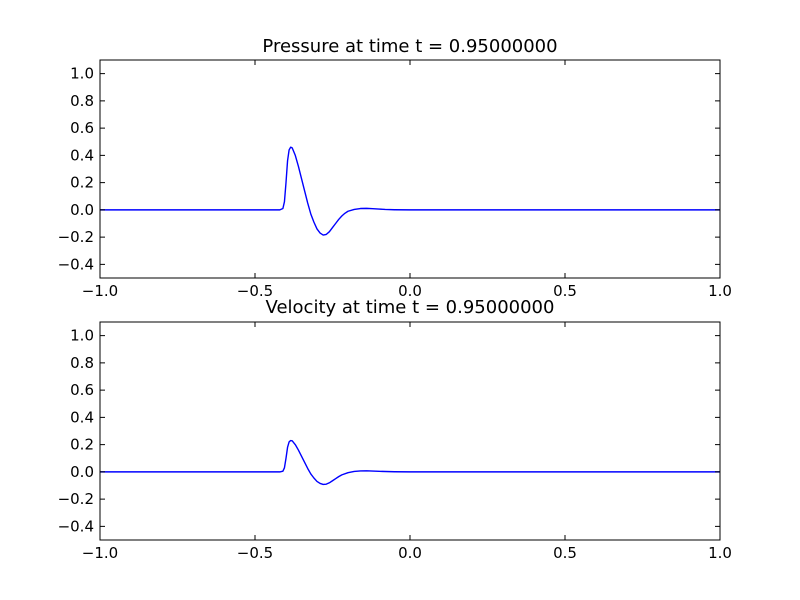 The width and height of the screenshot is (800, 600). Describe the element at coordinates (410, 462) in the screenshot. I see `velocity-series-line` at that location.